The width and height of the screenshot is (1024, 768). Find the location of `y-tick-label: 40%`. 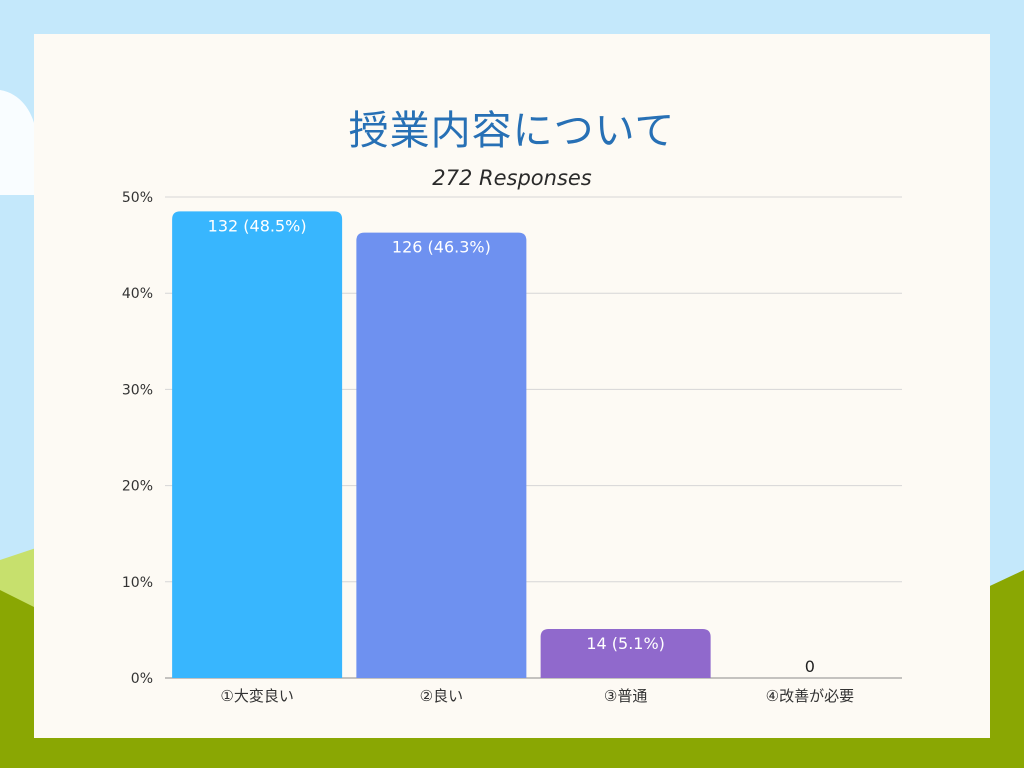

y-tick-label: 40% is located at coordinates (137, 294).